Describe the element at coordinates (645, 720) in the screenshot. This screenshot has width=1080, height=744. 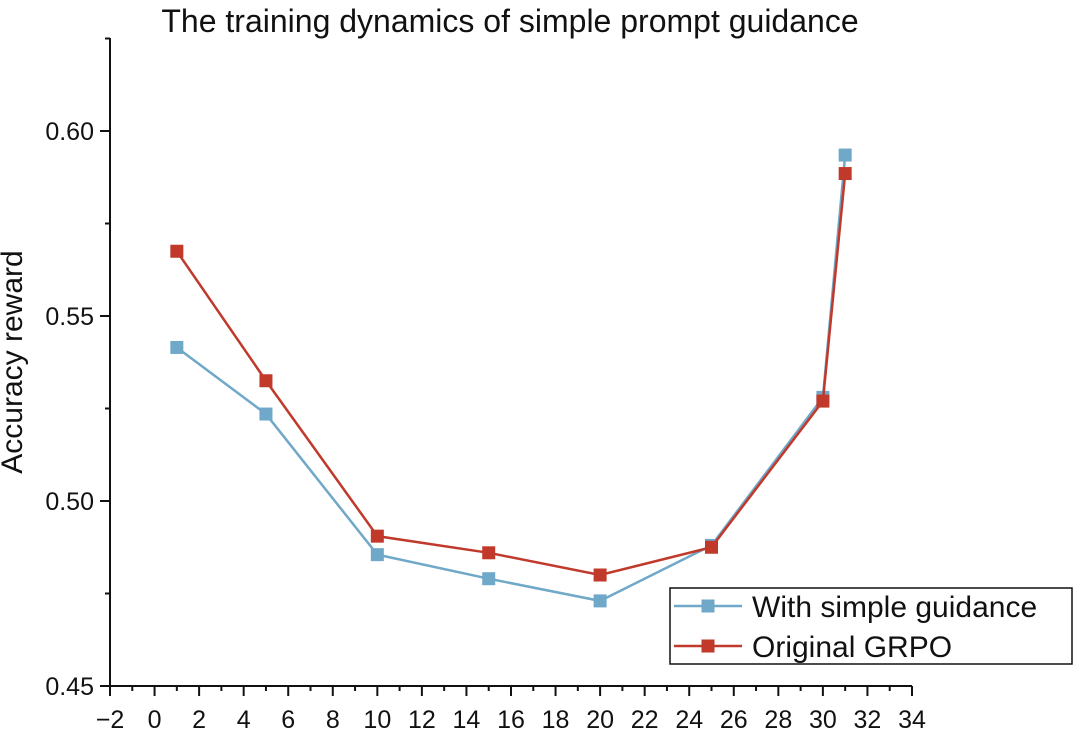
I see `x-tick-label: 22` at that location.